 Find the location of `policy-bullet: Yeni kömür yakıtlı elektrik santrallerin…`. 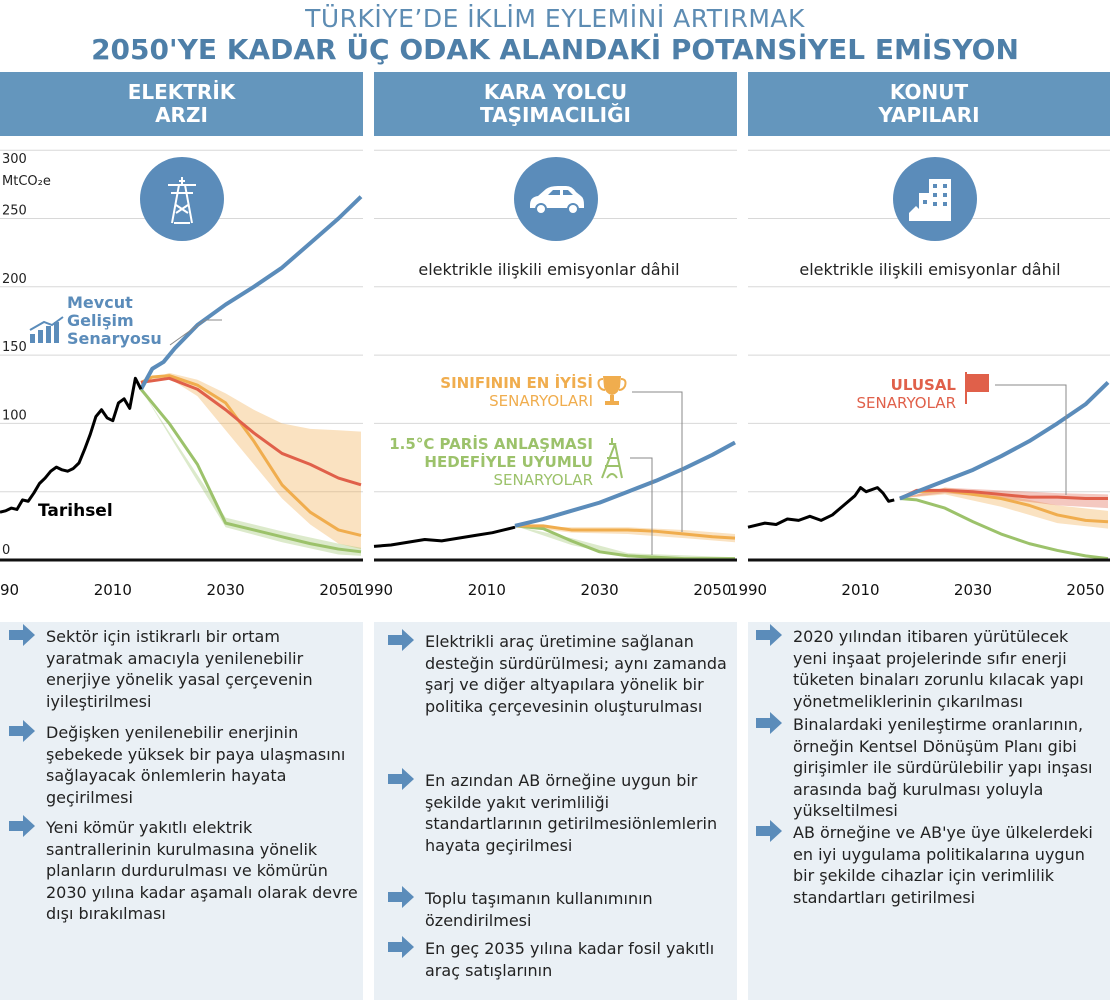

policy-bullet: Yeni kömür yakıtlı elektrik santrallerin… is located at coordinates (183, 870).